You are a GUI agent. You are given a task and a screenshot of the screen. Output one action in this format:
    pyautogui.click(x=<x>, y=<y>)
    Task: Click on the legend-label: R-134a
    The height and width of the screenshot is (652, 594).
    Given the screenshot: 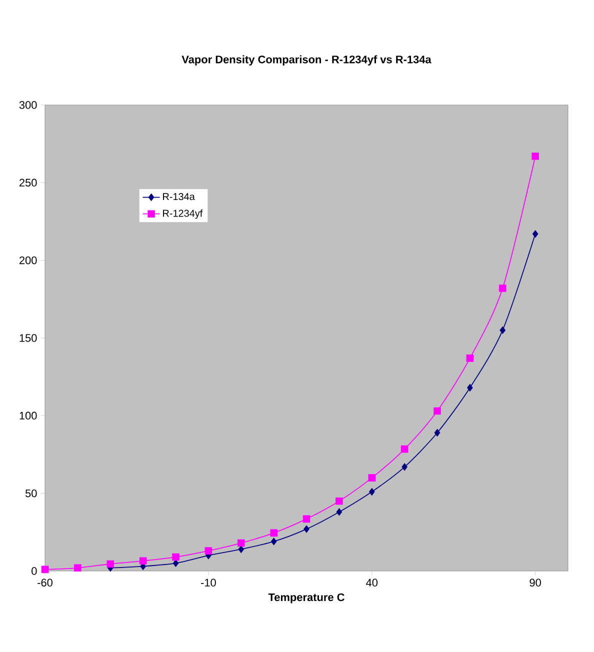 What is the action you would take?
    pyautogui.click(x=179, y=196)
    